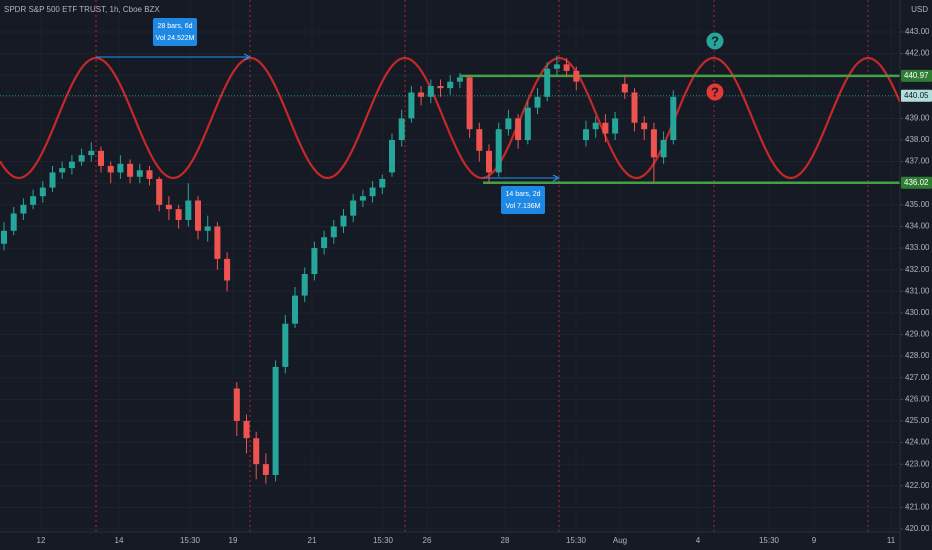 The image size is (932, 550). Describe the element at coordinates (82, 9) in the screenshot. I see `chart-title: SPDR S&P 500 ETF TRUST, 1h, Cboe BZX` at that location.